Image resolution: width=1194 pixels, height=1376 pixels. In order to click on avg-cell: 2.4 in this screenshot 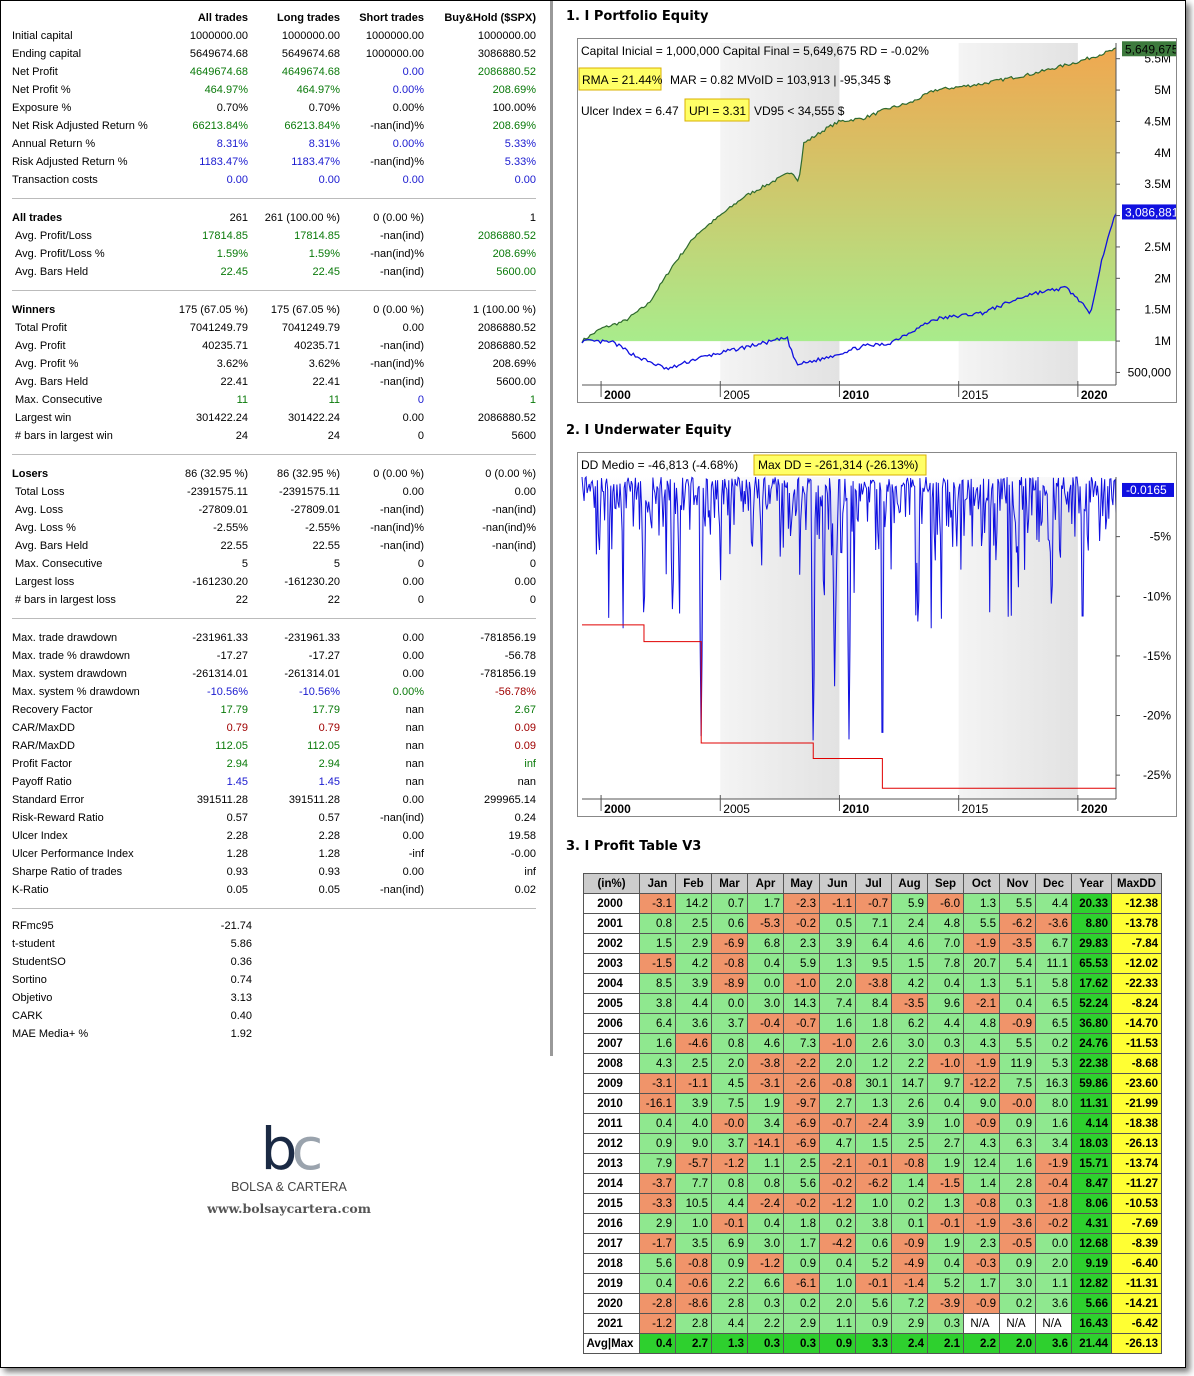, I will do `click(909, 1343)`.